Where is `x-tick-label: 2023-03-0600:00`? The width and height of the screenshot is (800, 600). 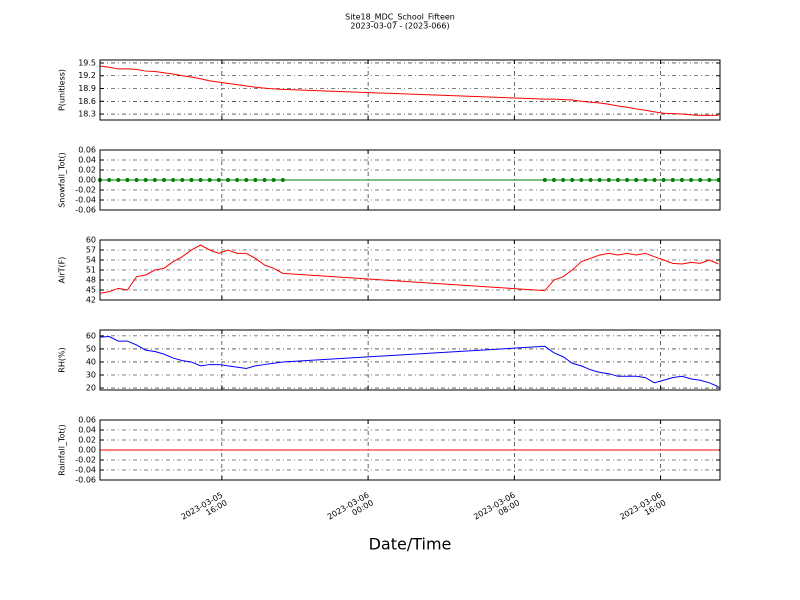
x-tick-label: 2023-03-0600:00 is located at coordinates (350, 509).